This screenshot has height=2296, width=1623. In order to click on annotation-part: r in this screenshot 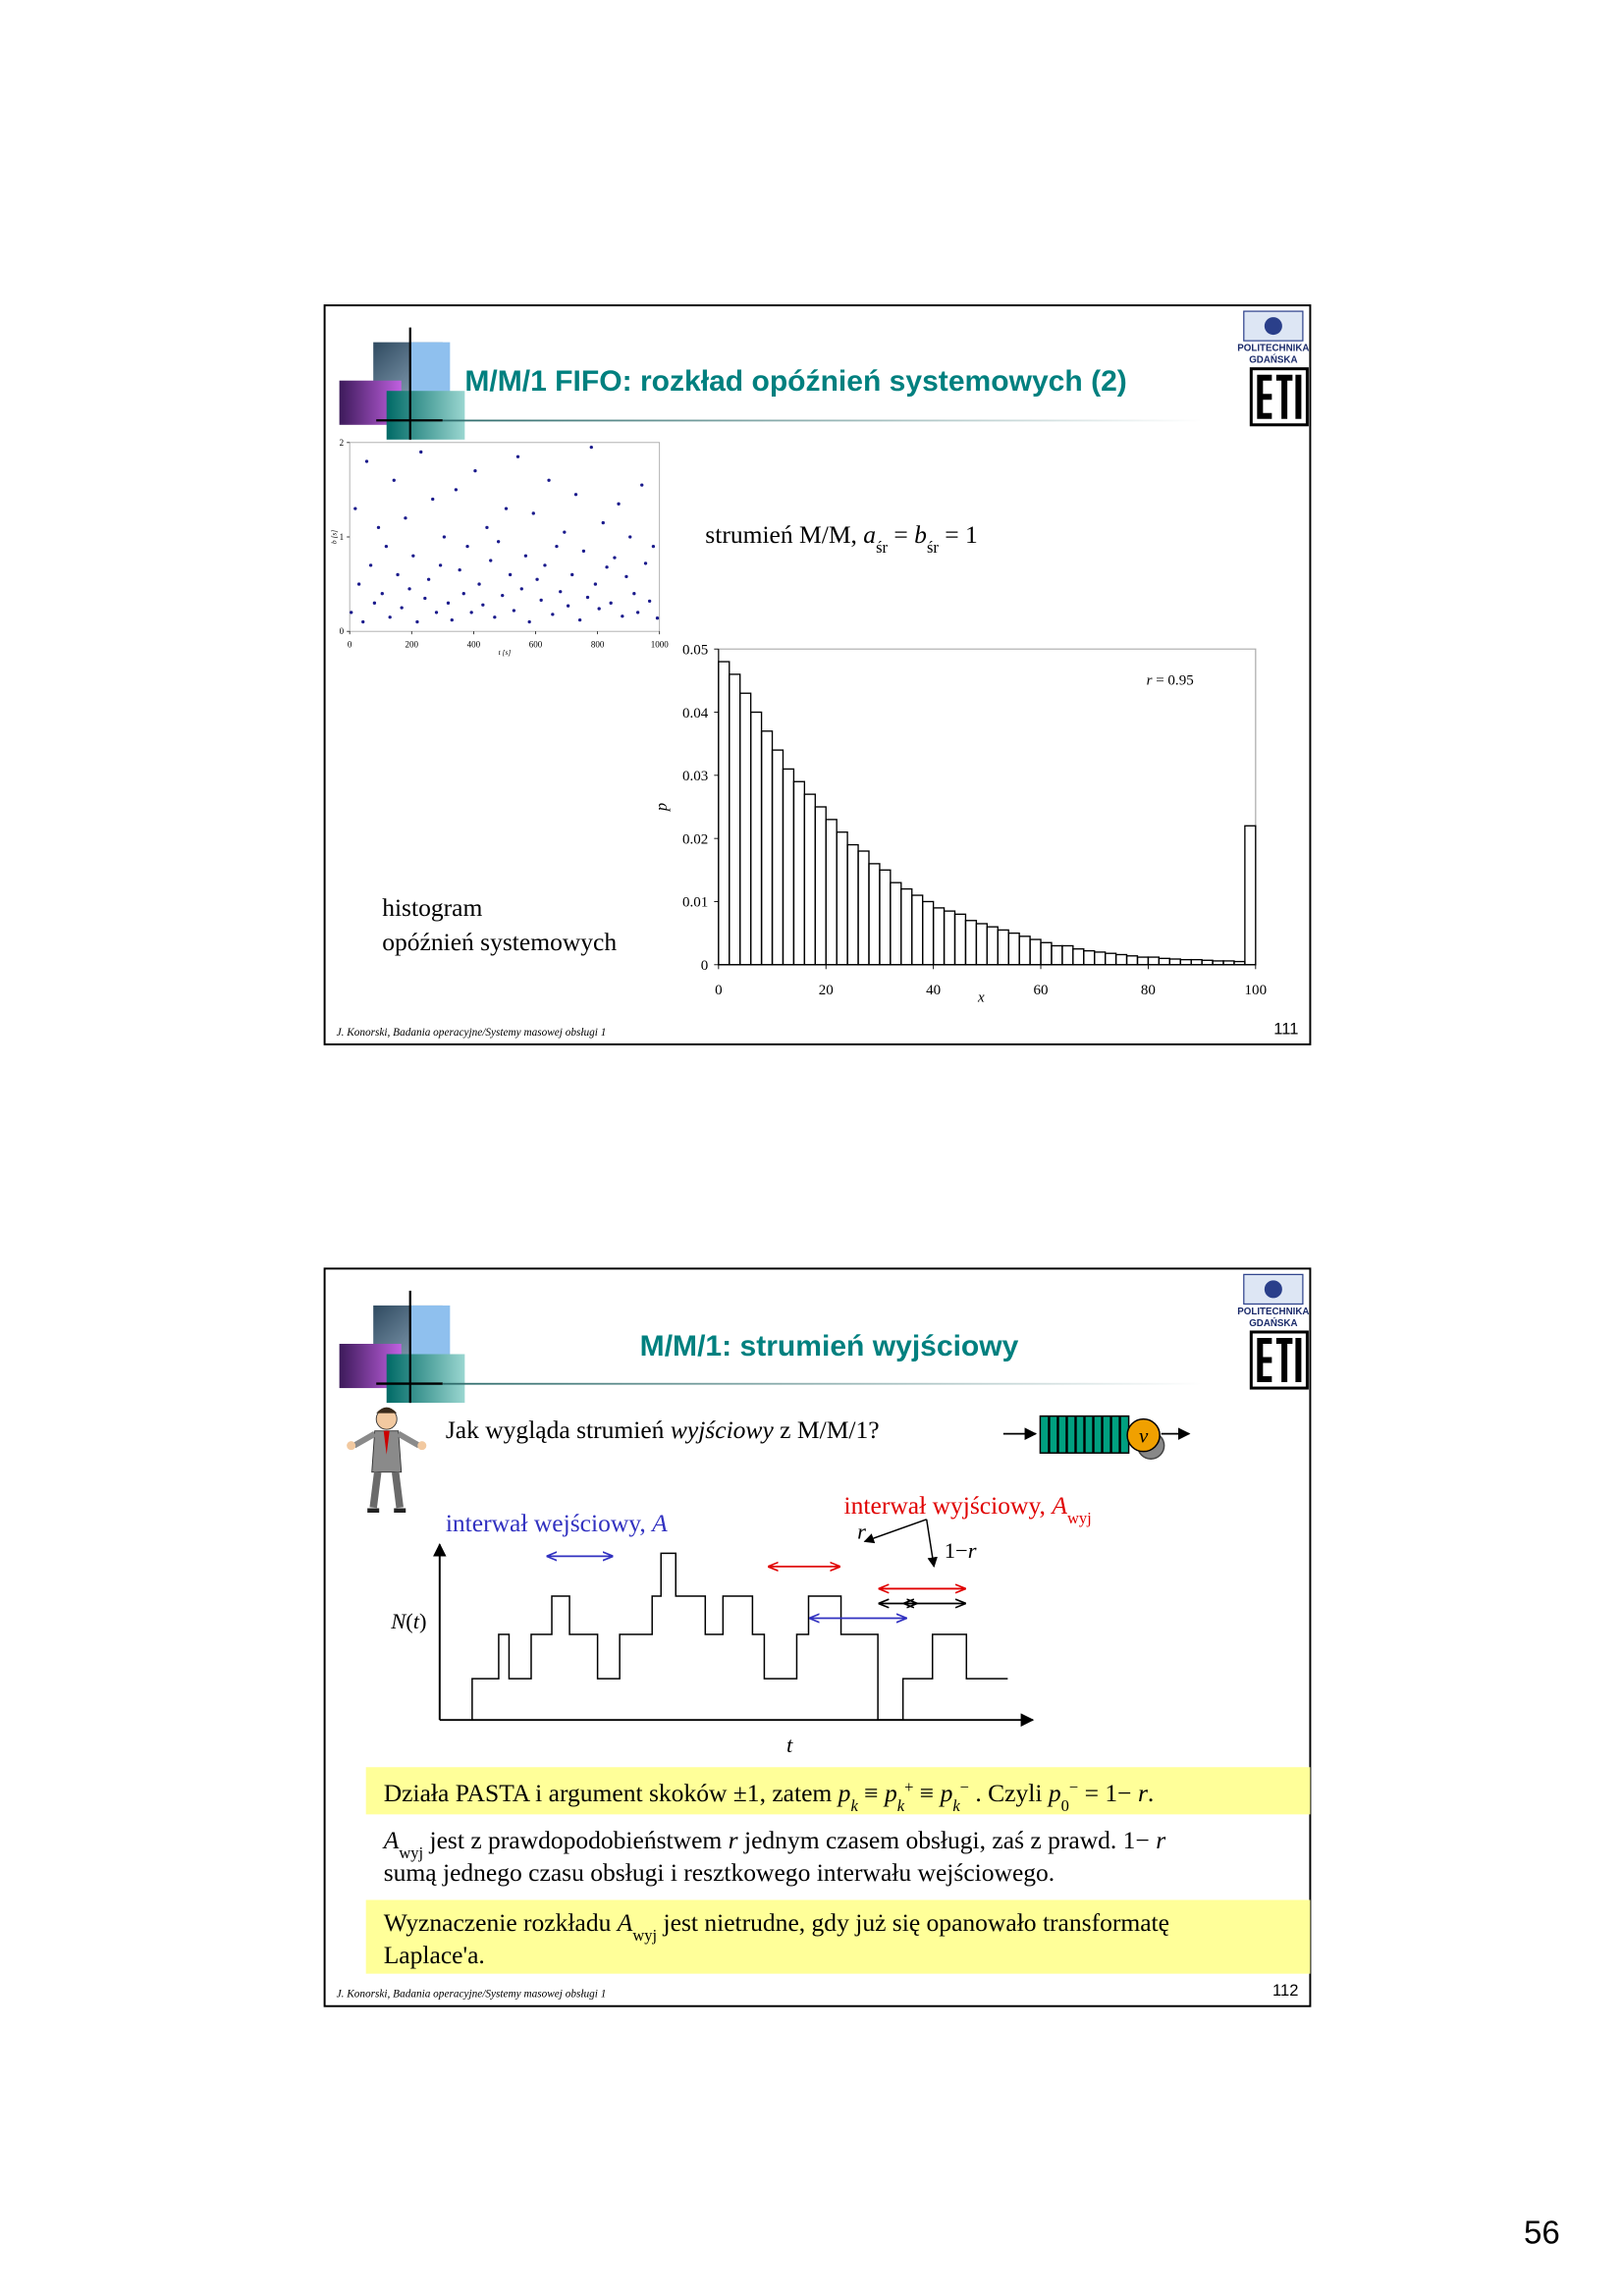, I will do `click(1150, 680)`.